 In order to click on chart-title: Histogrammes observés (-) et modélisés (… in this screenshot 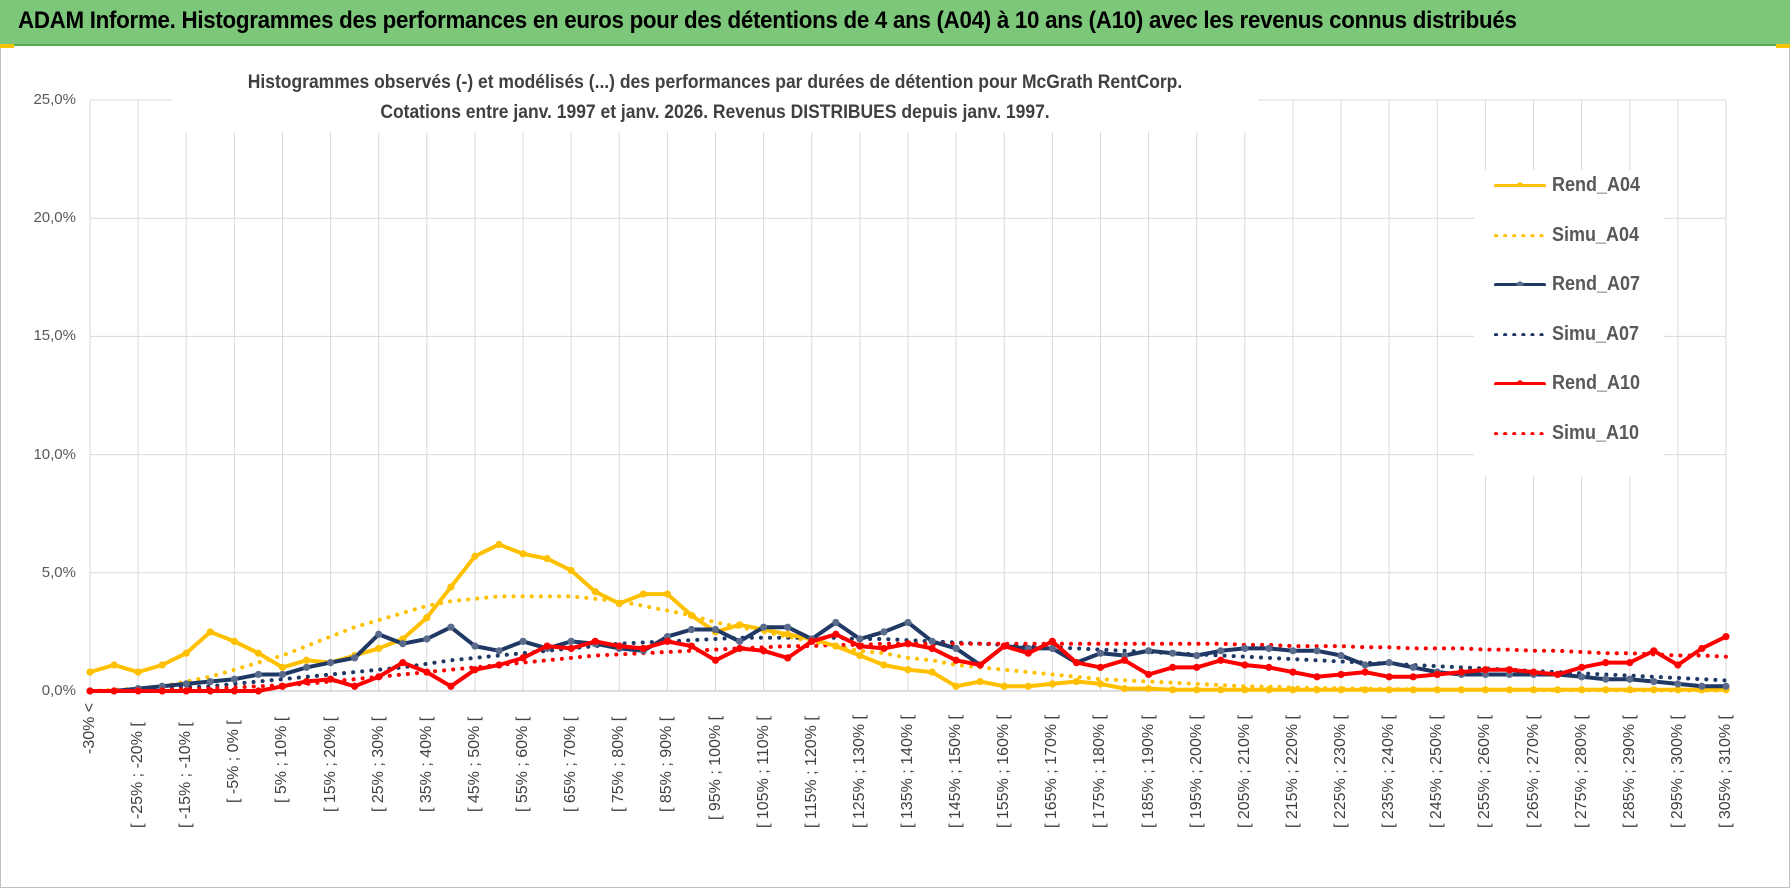, I will do `click(715, 82)`.